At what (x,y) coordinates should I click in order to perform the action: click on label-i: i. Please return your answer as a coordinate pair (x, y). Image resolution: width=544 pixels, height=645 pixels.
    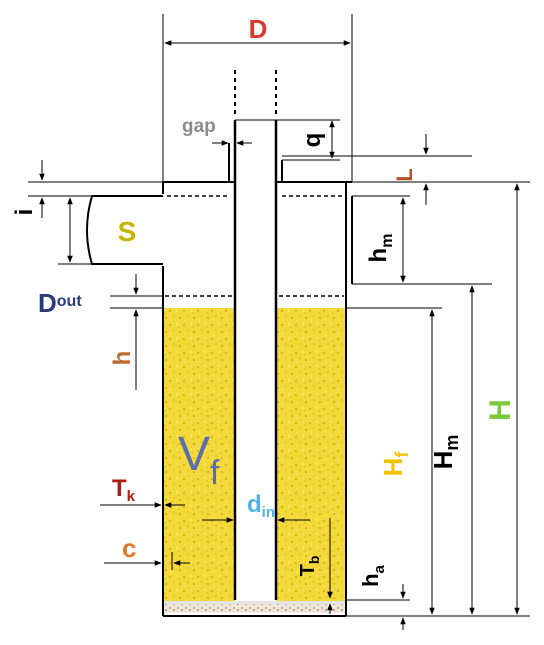
    Looking at the image, I should click on (24, 212).